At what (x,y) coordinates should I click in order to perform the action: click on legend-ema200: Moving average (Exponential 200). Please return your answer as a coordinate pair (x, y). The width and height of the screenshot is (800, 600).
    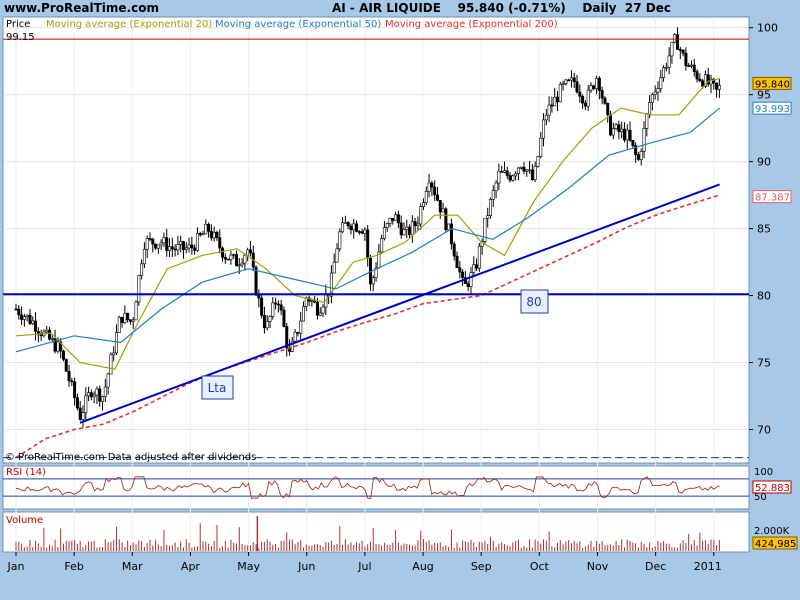
    Looking at the image, I should click on (471, 24).